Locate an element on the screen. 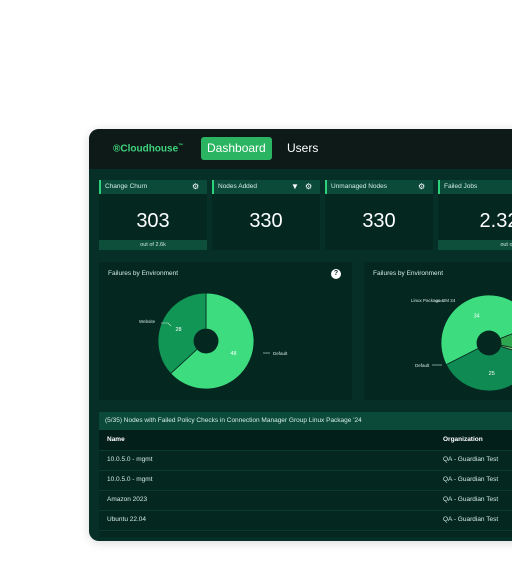  card-title: Change Churn is located at coordinates (126, 186).